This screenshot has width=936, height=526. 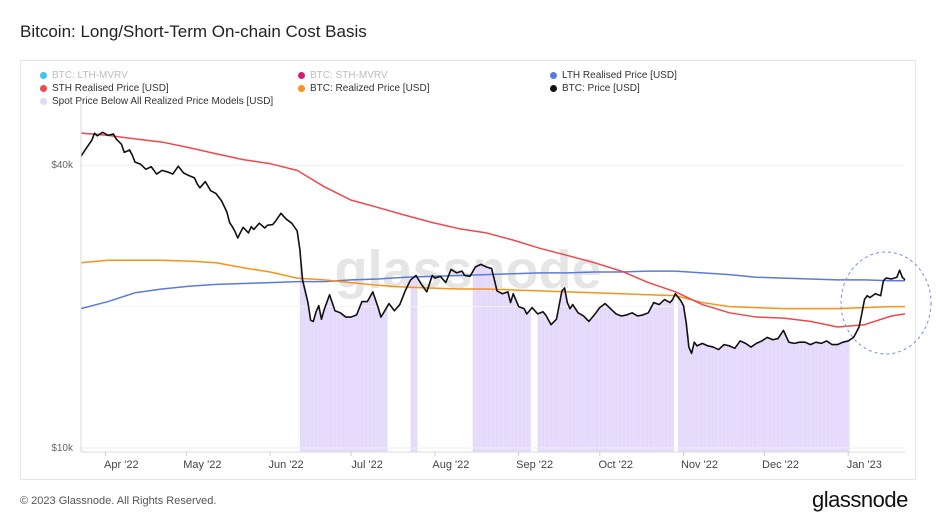 I want to click on legend-dot-icon, so click(x=43, y=88).